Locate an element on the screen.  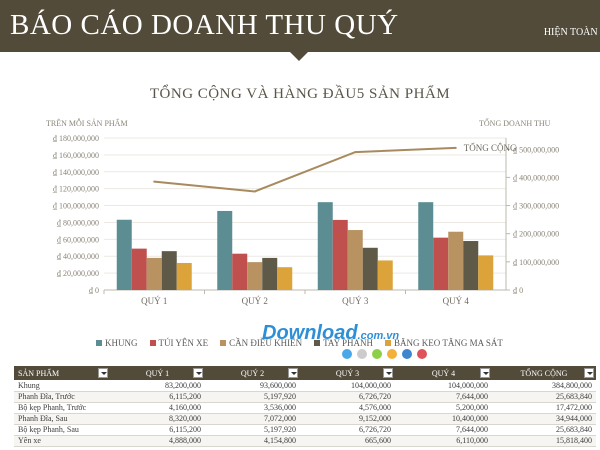
column-header-product: SẢN PHẨM is located at coordinates (62, 373).